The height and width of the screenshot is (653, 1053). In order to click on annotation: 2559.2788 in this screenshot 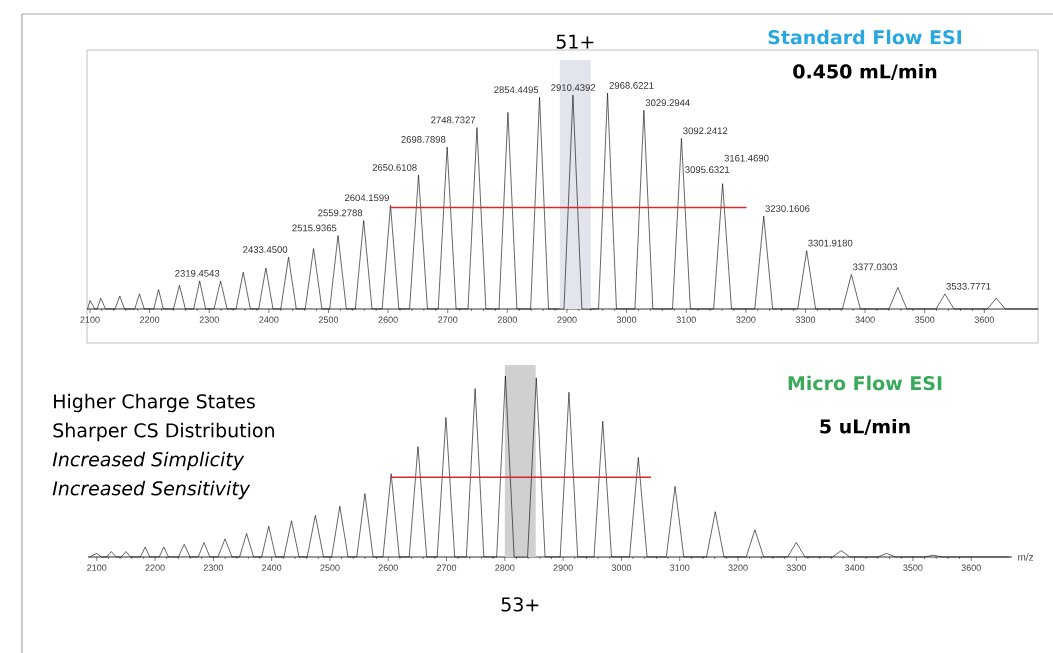, I will do `click(340, 213)`.